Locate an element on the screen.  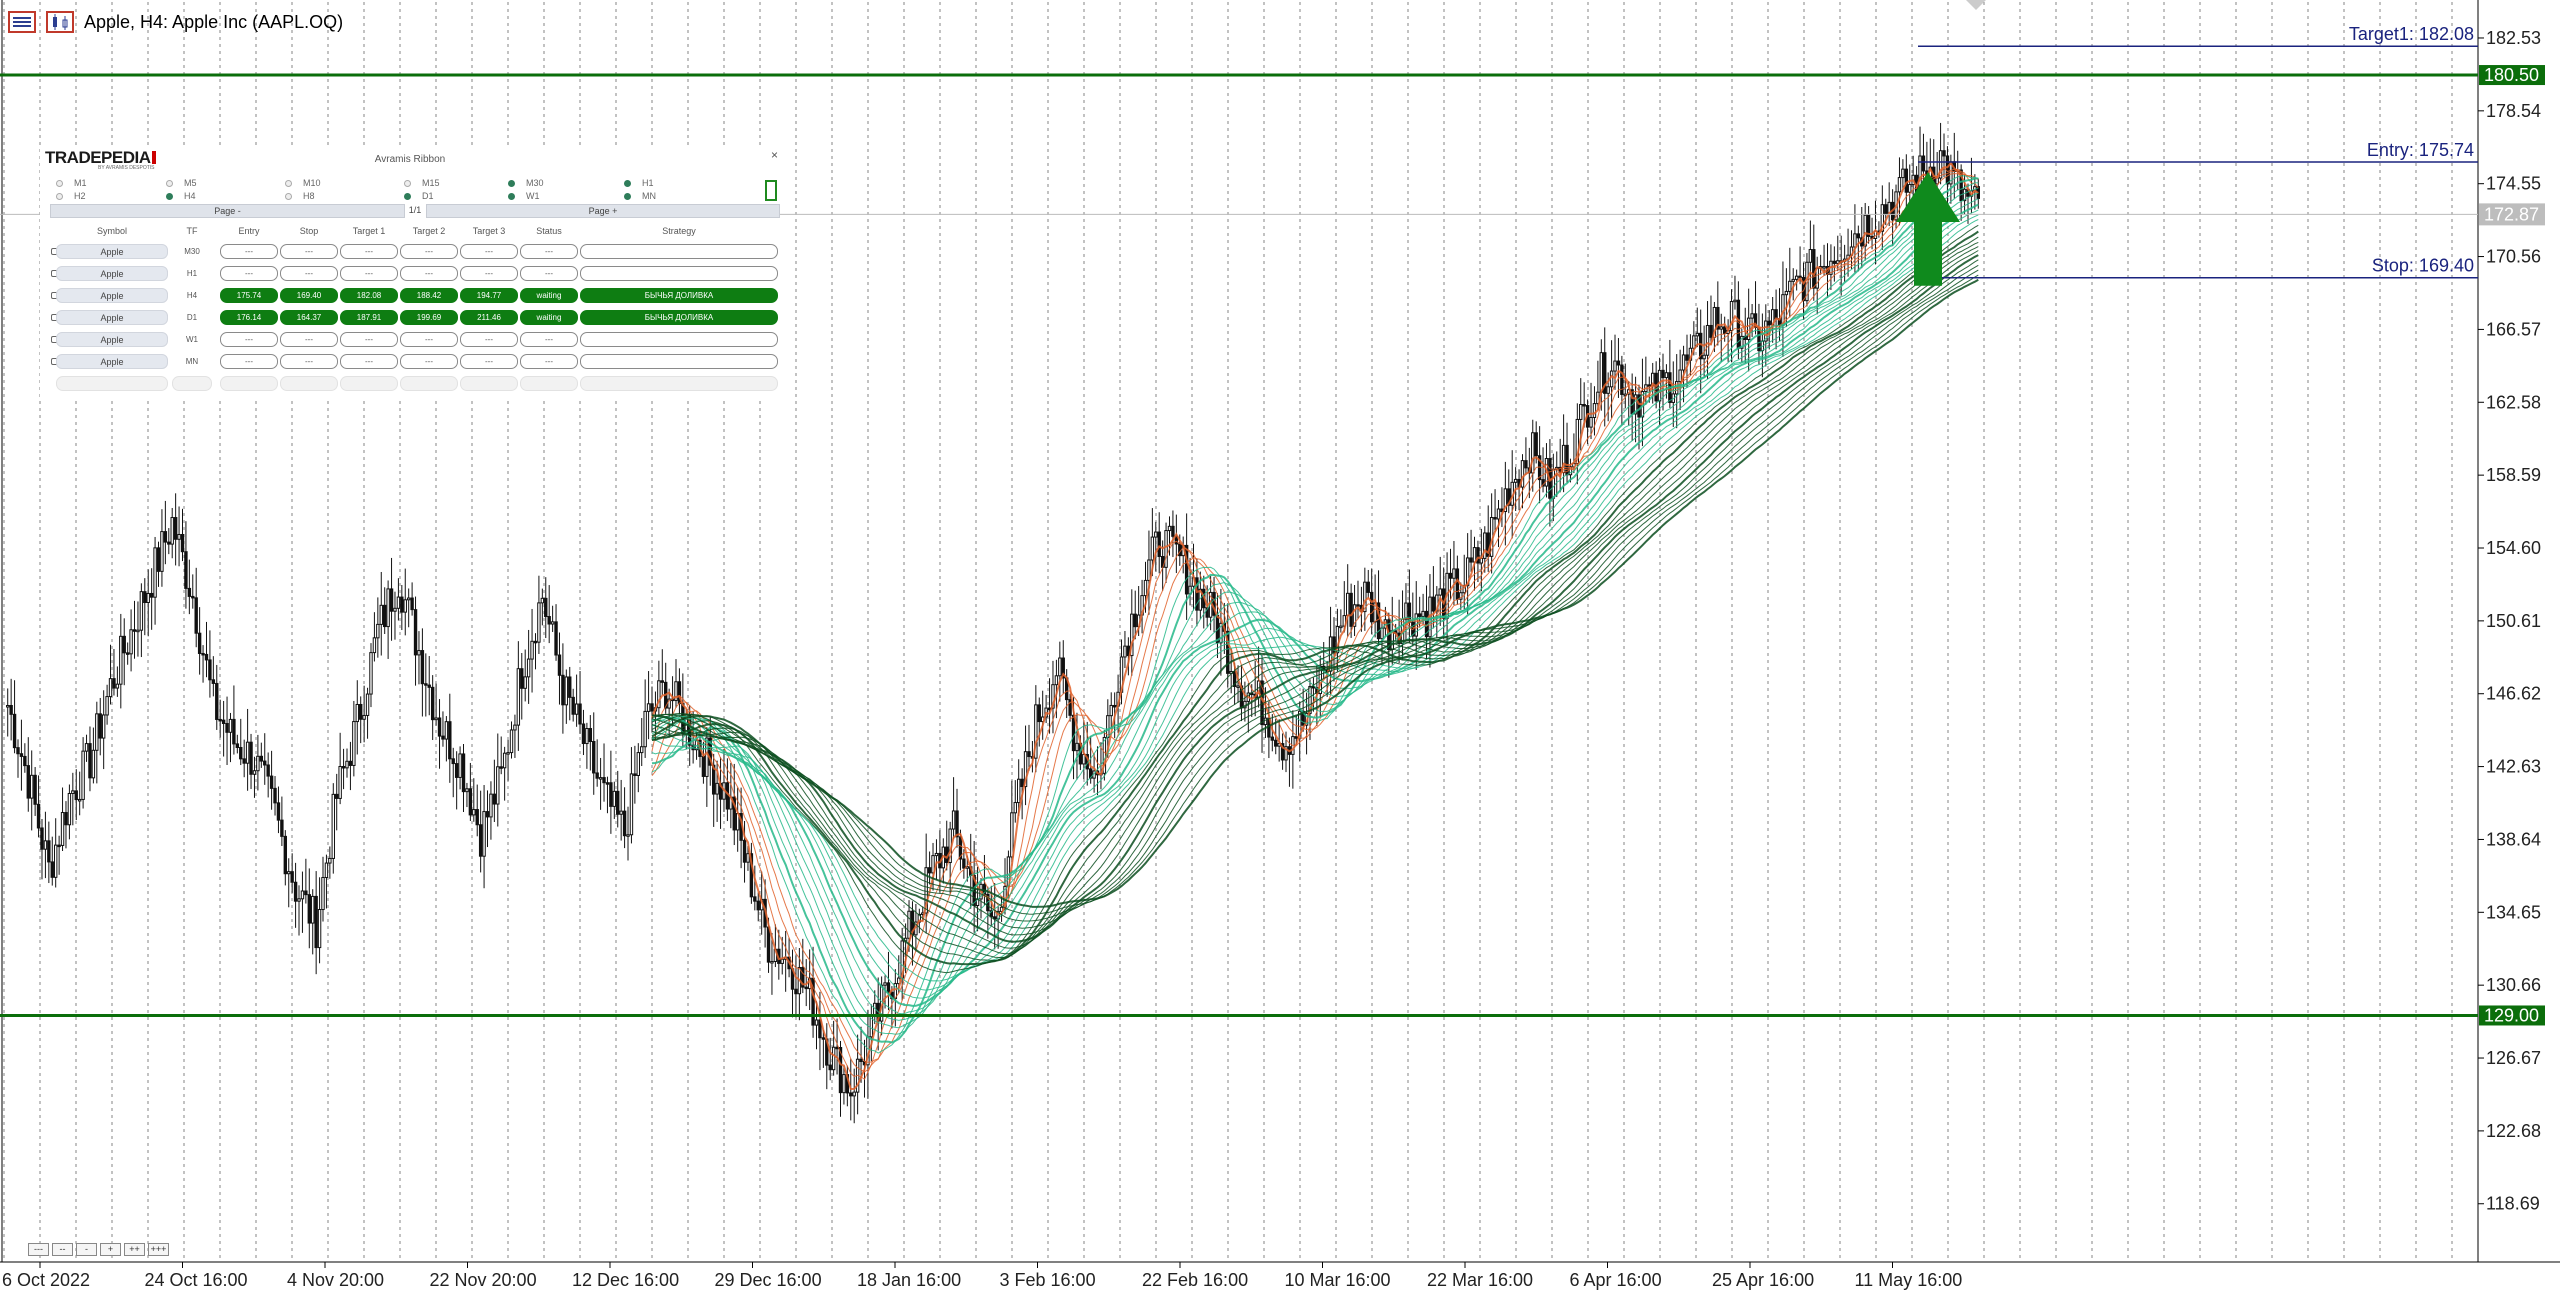
cell-entry: 176.14 is located at coordinates (249, 317).